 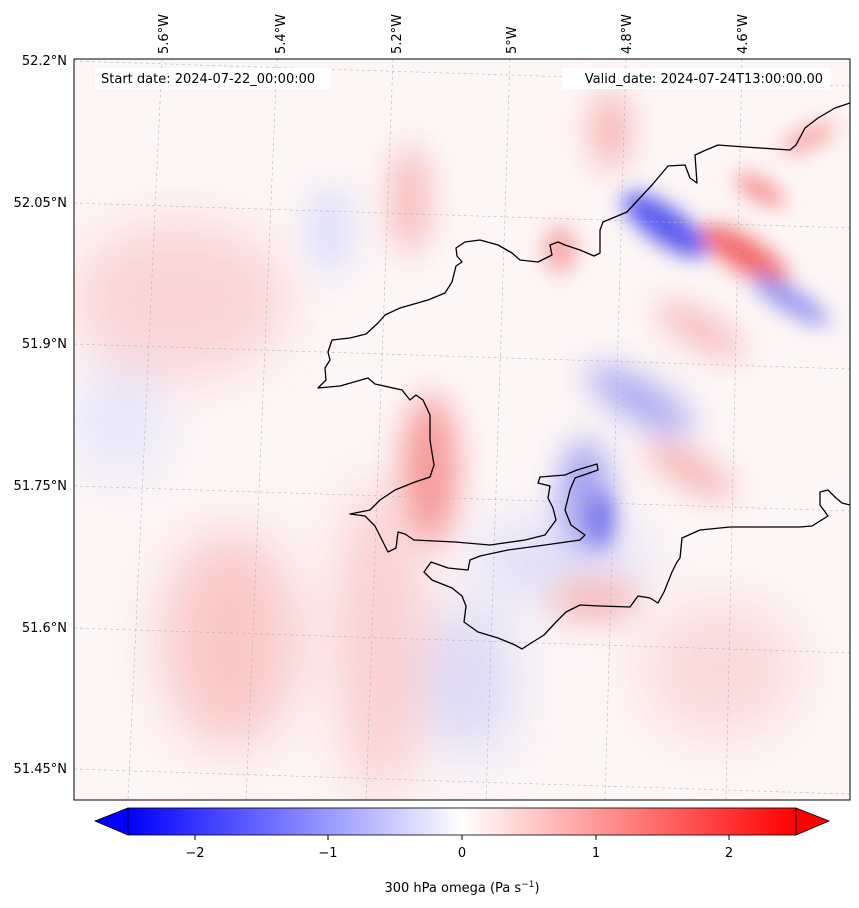 I want to click on lon-label: 5°W, so click(x=512, y=40).